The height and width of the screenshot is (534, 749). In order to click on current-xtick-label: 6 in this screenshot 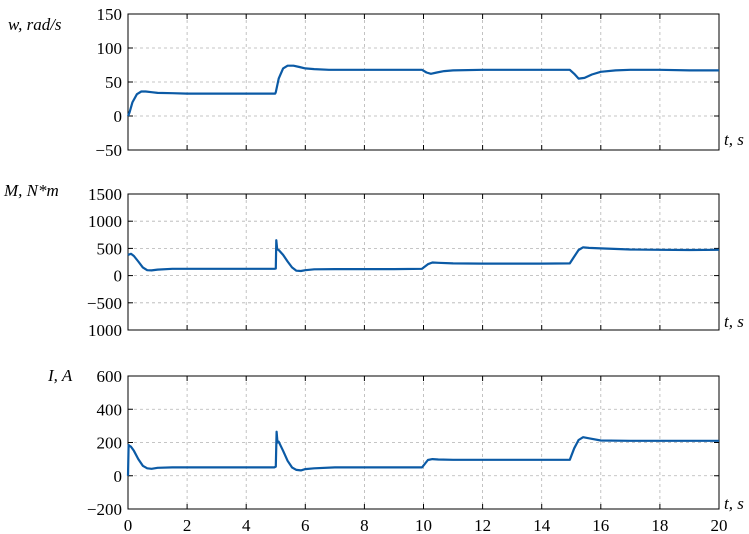, I will do `click(305, 525)`.